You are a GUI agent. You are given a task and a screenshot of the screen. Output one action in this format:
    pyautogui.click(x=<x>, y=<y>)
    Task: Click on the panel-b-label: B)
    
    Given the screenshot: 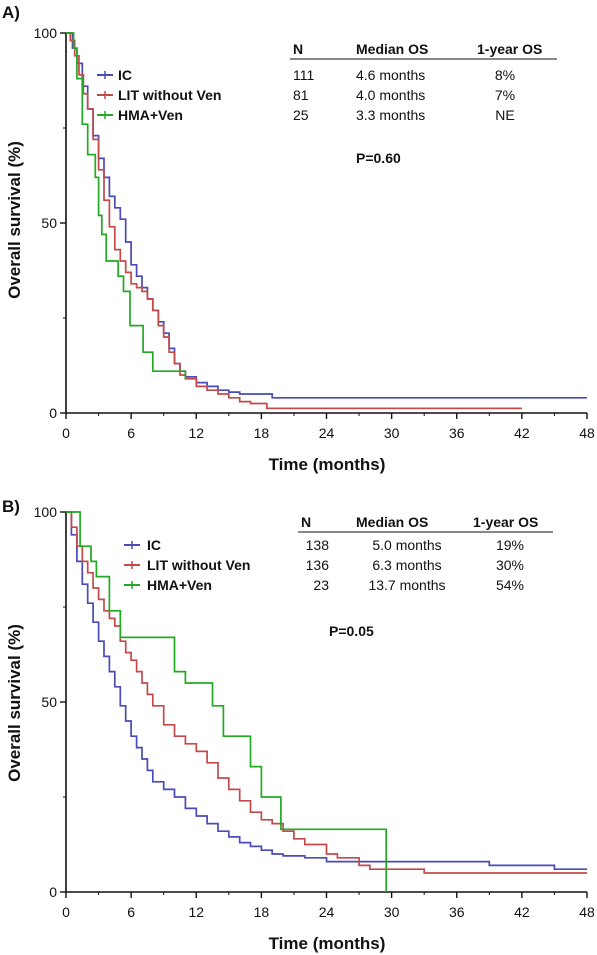 What is the action you would take?
    pyautogui.click(x=11, y=506)
    